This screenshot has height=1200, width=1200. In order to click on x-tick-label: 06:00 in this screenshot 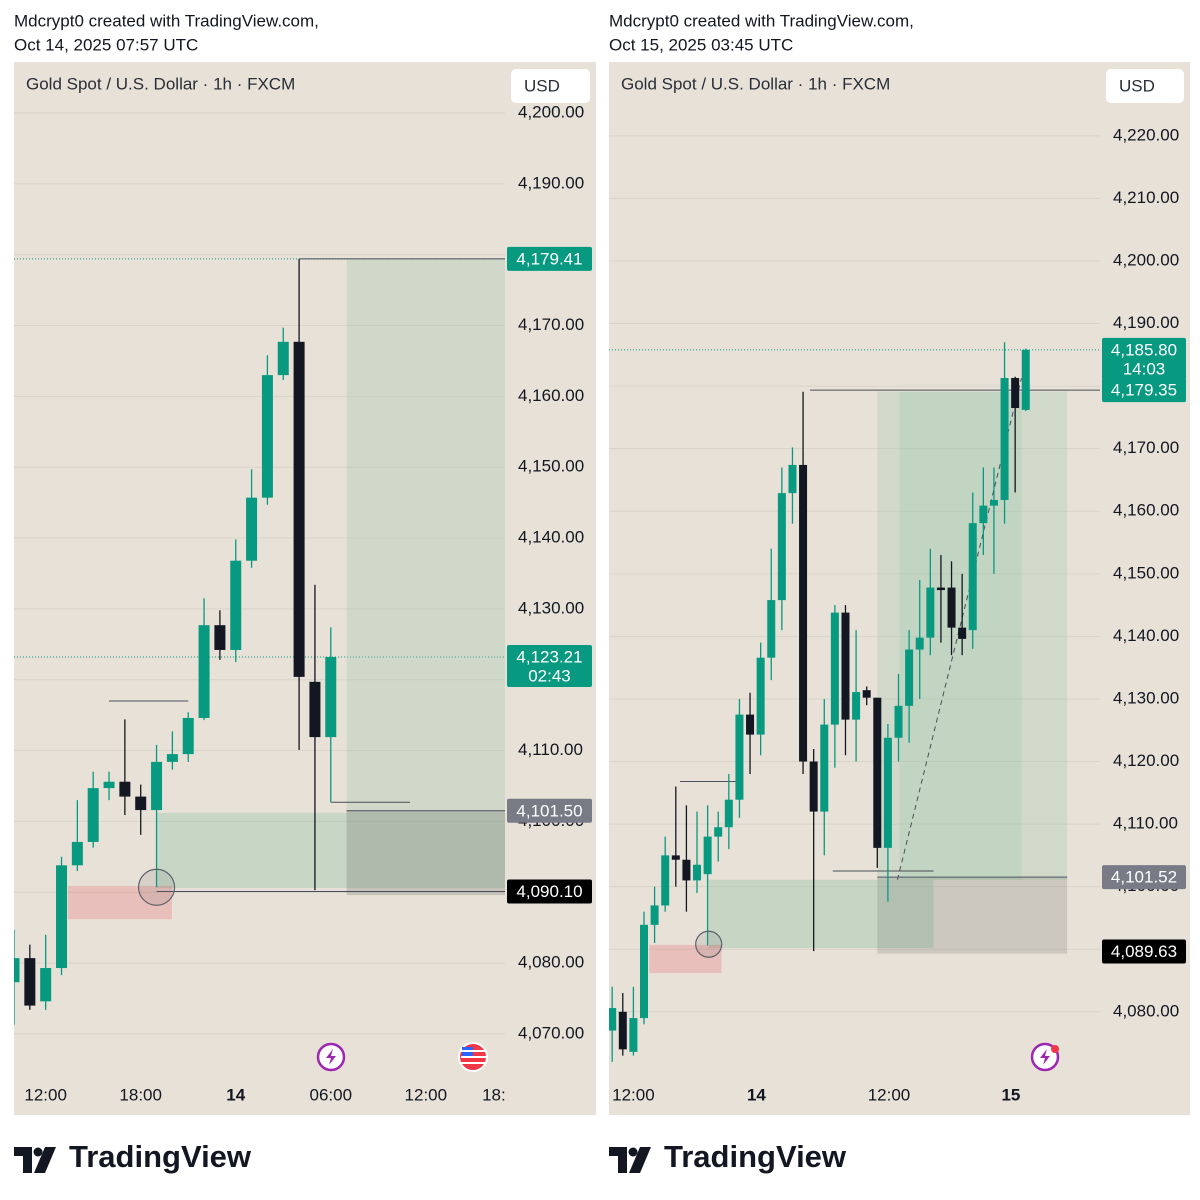, I will do `click(331, 1094)`.